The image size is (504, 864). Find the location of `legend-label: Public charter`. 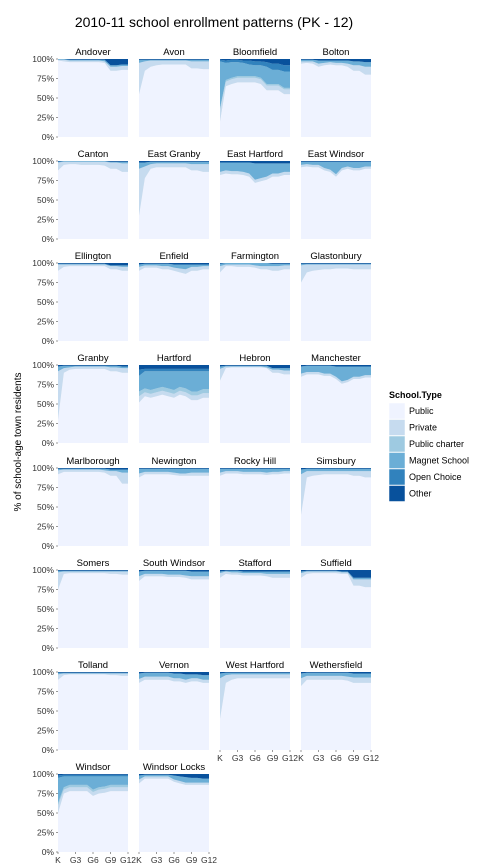

legend-label: Public charter is located at coordinates (436, 444).